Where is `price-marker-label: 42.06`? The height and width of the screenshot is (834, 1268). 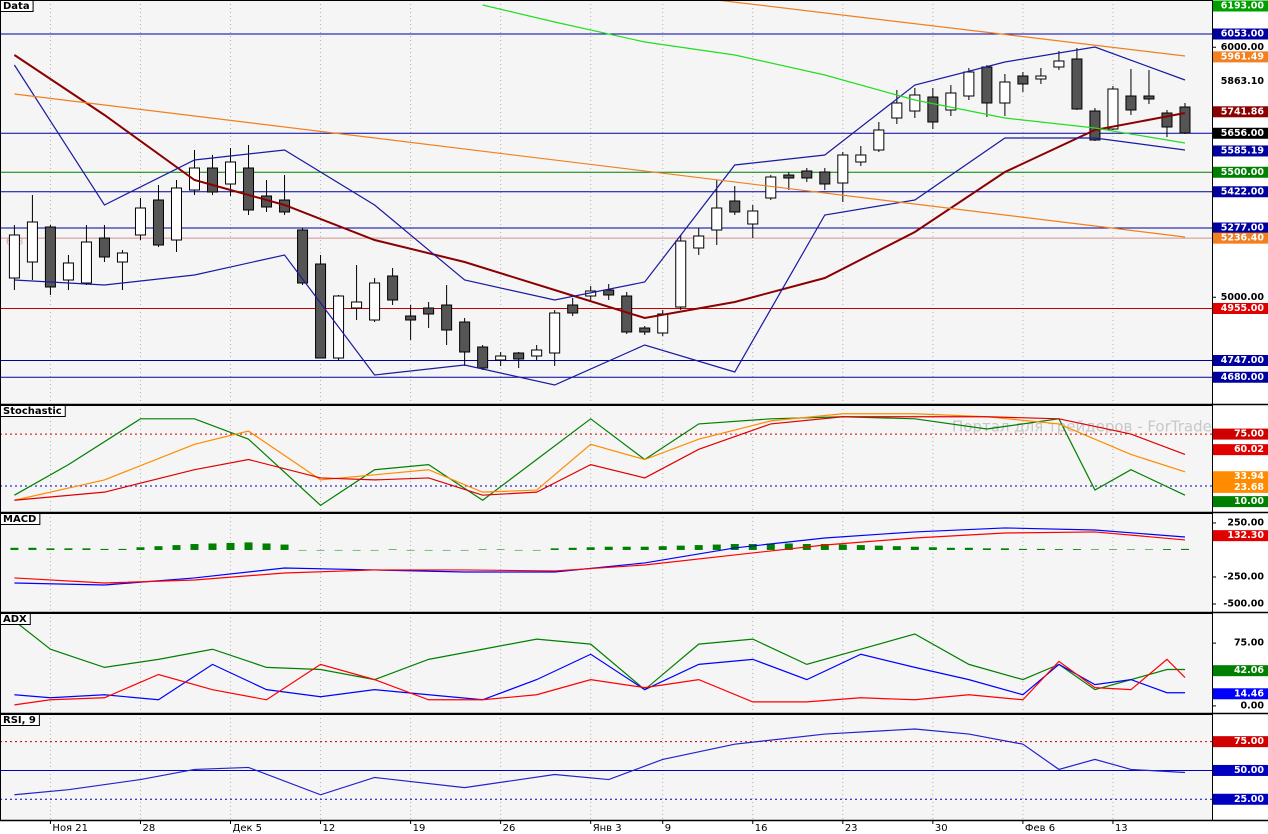
price-marker-label: 42.06 is located at coordinates (1249, 670).